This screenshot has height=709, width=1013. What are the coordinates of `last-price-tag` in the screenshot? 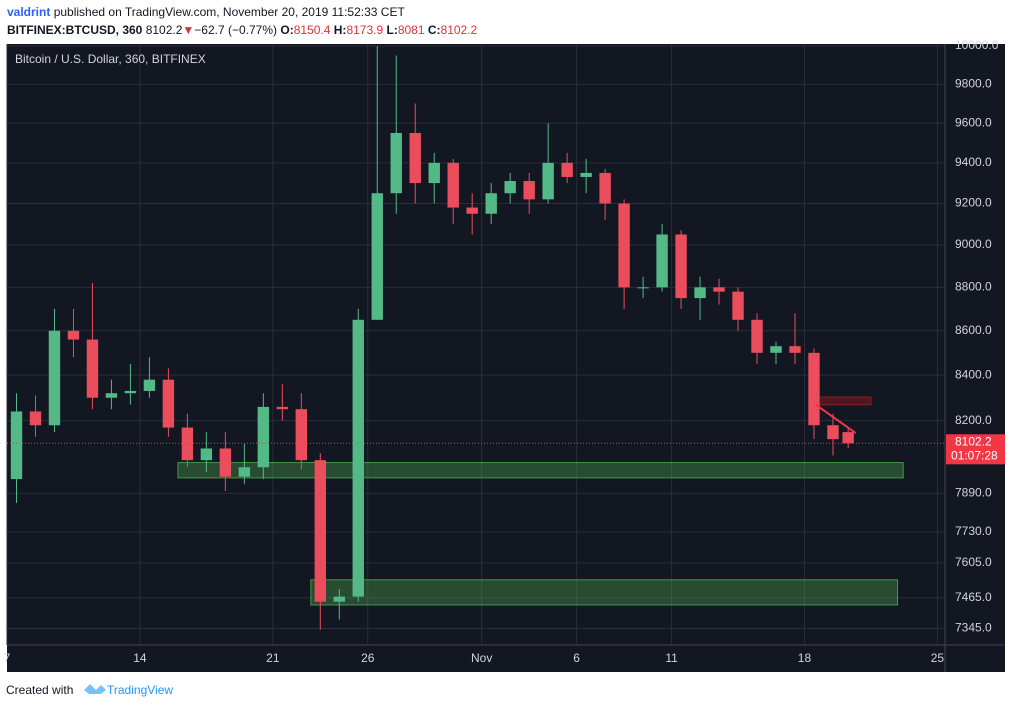 It's located at (975, 449).